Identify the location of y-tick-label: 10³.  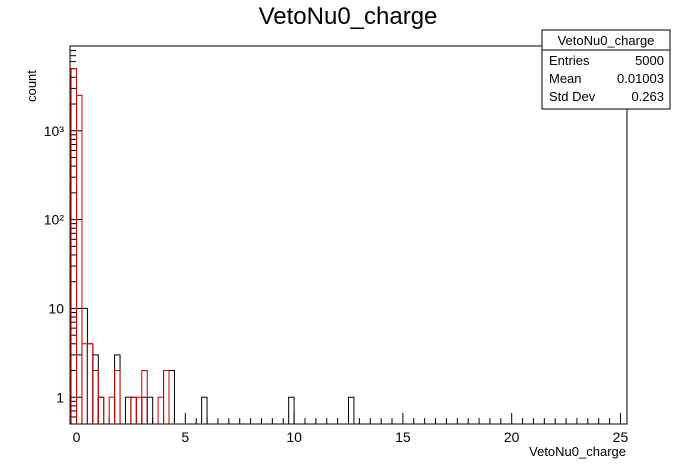
(54, 131).